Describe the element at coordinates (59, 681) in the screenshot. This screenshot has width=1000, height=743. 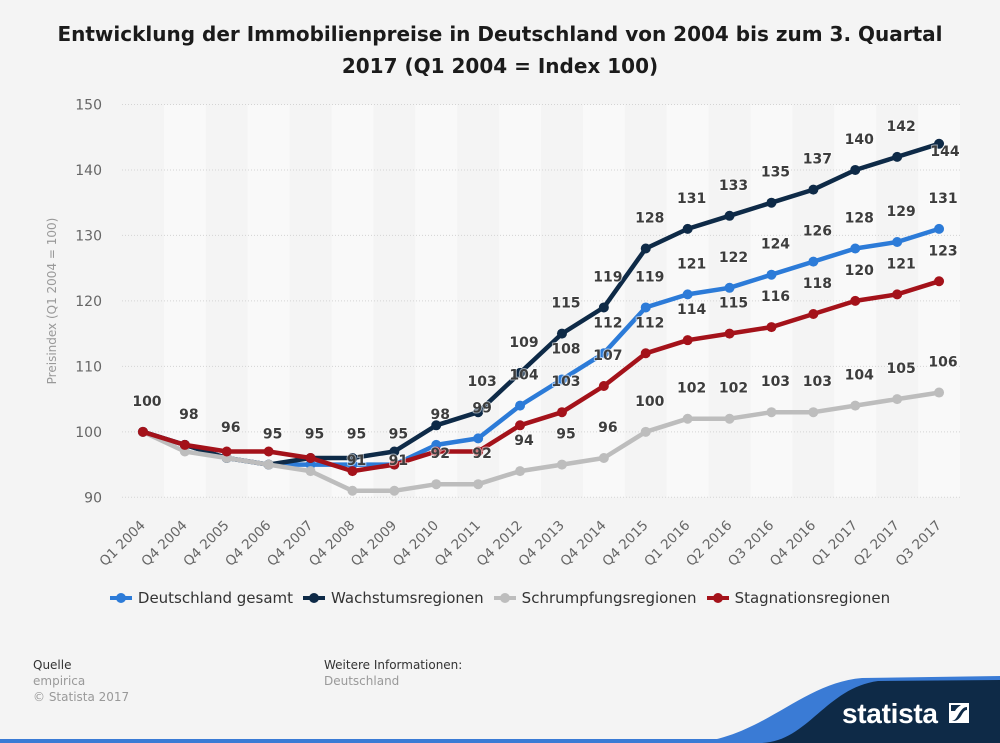
I see `source-name: empirica` at that location.